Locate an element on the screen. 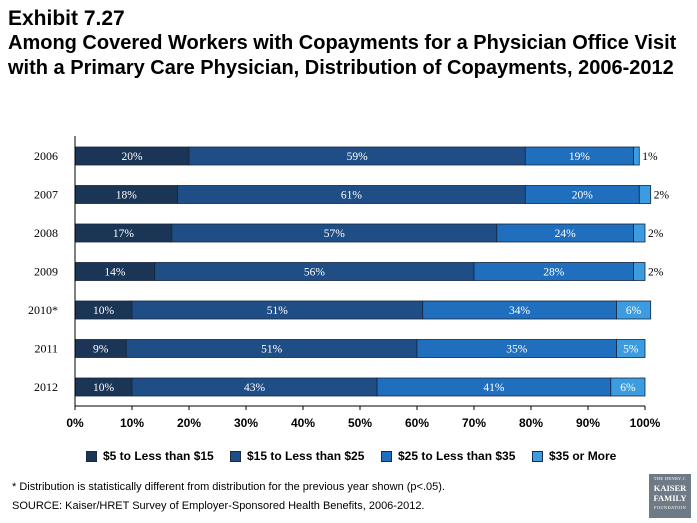  x-tick-label: 10% is located at coordinates (132, 423).